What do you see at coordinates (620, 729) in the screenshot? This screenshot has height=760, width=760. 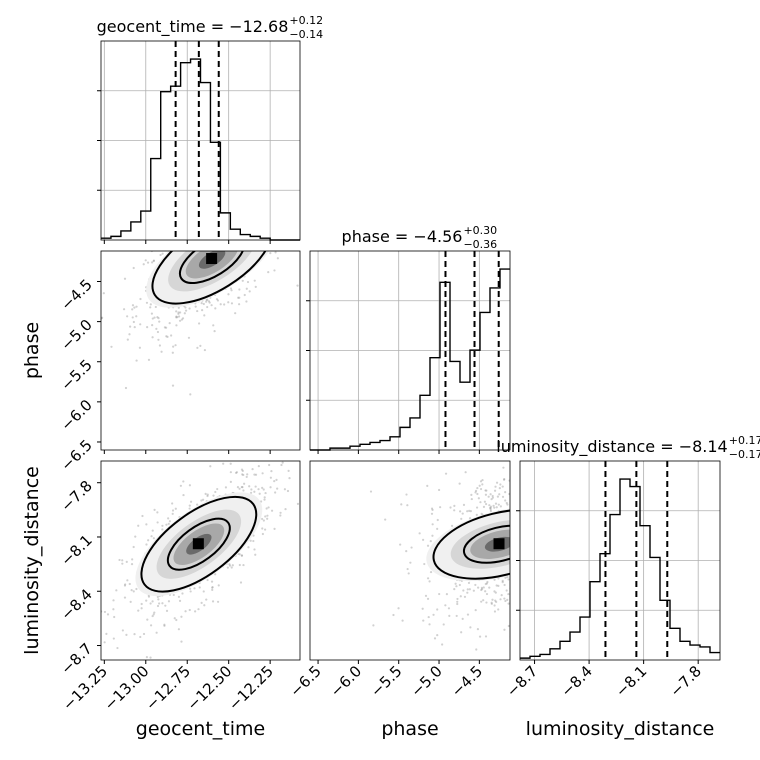 I see `x-axis-label-luminosity_distance: luminosity_distance` at bounding box center [620, 729].